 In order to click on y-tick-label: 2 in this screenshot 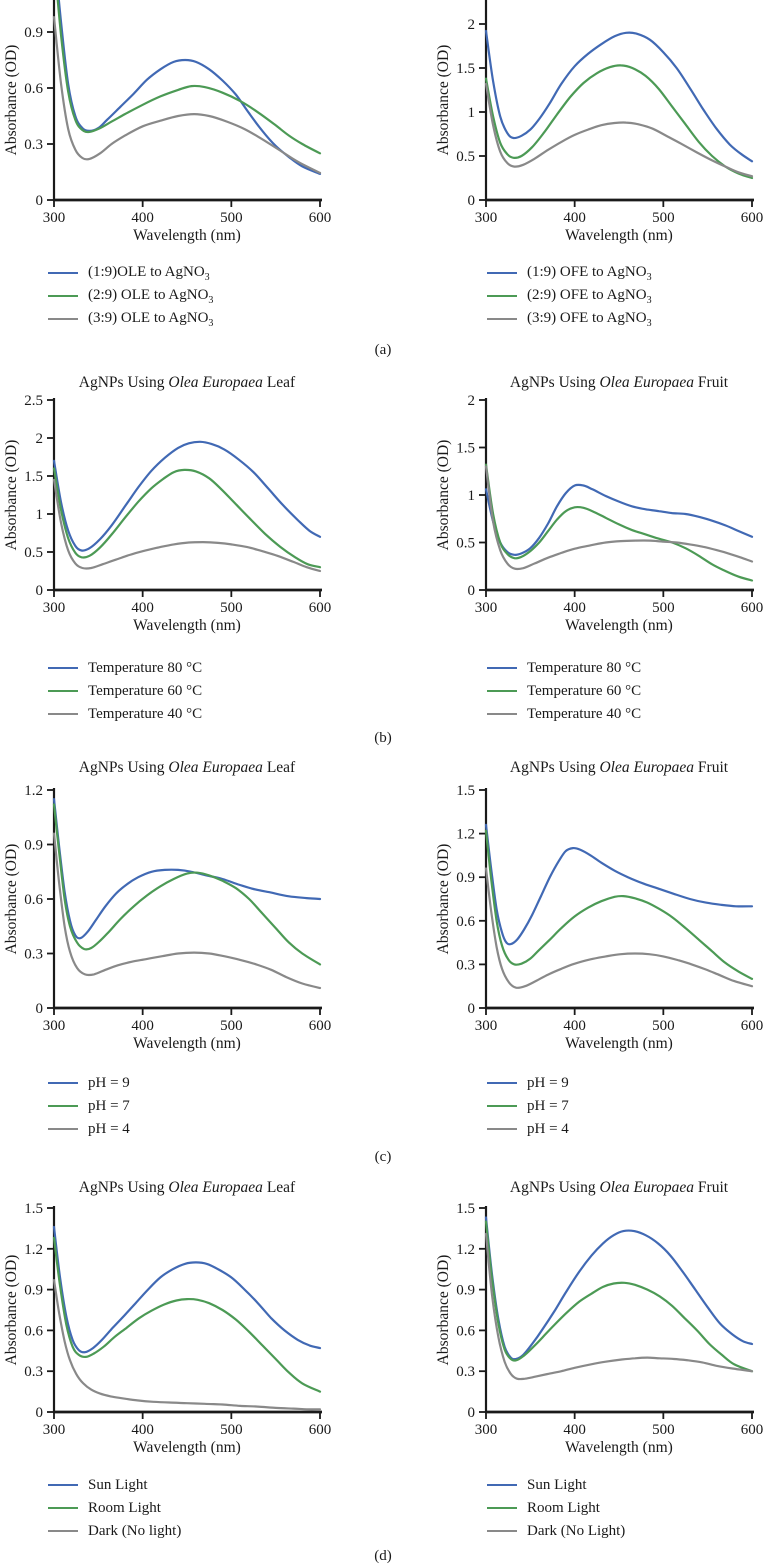, I will do `click(472, 401)`.